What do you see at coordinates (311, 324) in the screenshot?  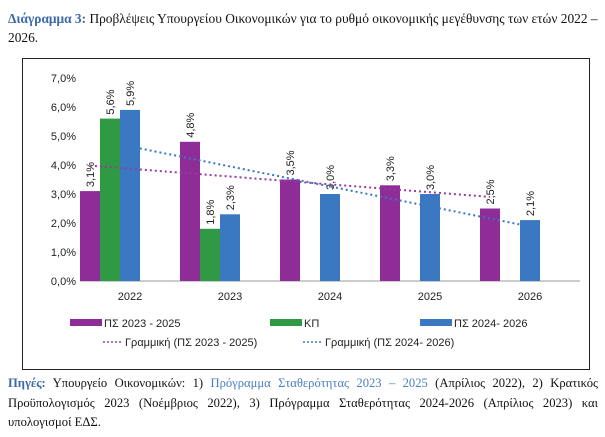 I see `legend-label: ΚΠ` at bounding box center [311, 324].